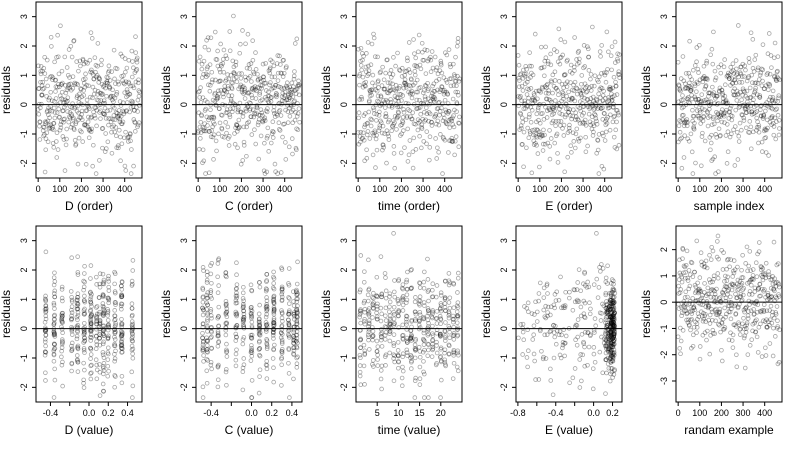 Image resolution: width=800 pixels, height=450 pixels. I want to click on y-tick-label: -1, so click(504, 358).